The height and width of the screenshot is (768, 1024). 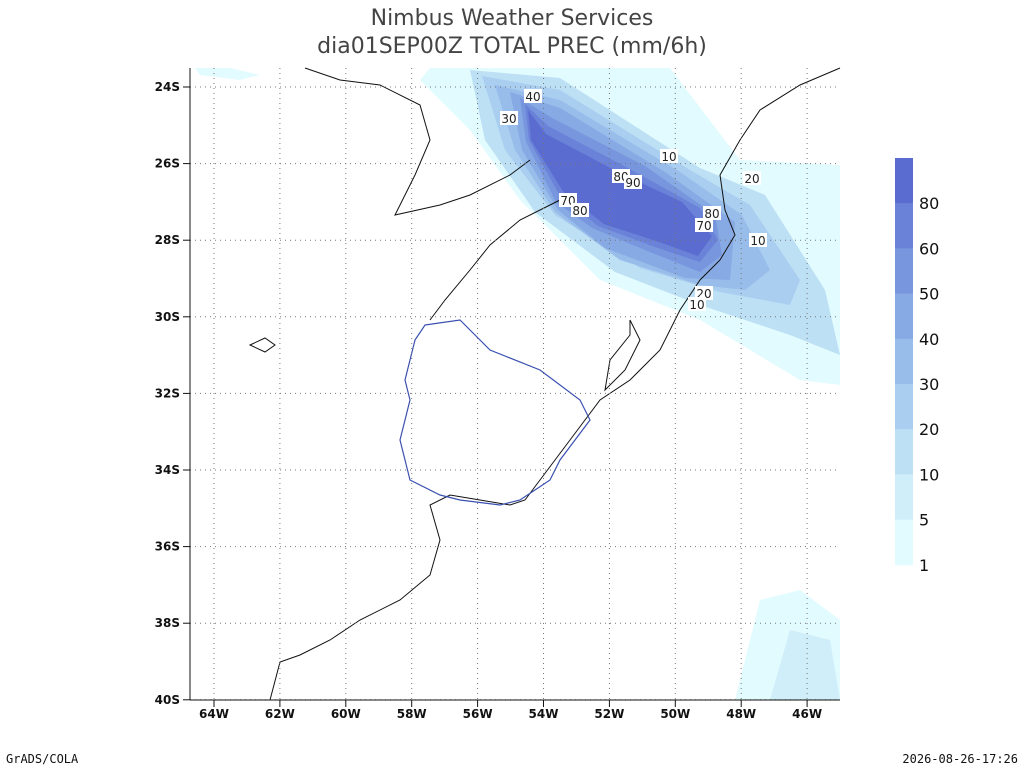 I want to click on lon-label: 64W, so click(x=214, y=714).